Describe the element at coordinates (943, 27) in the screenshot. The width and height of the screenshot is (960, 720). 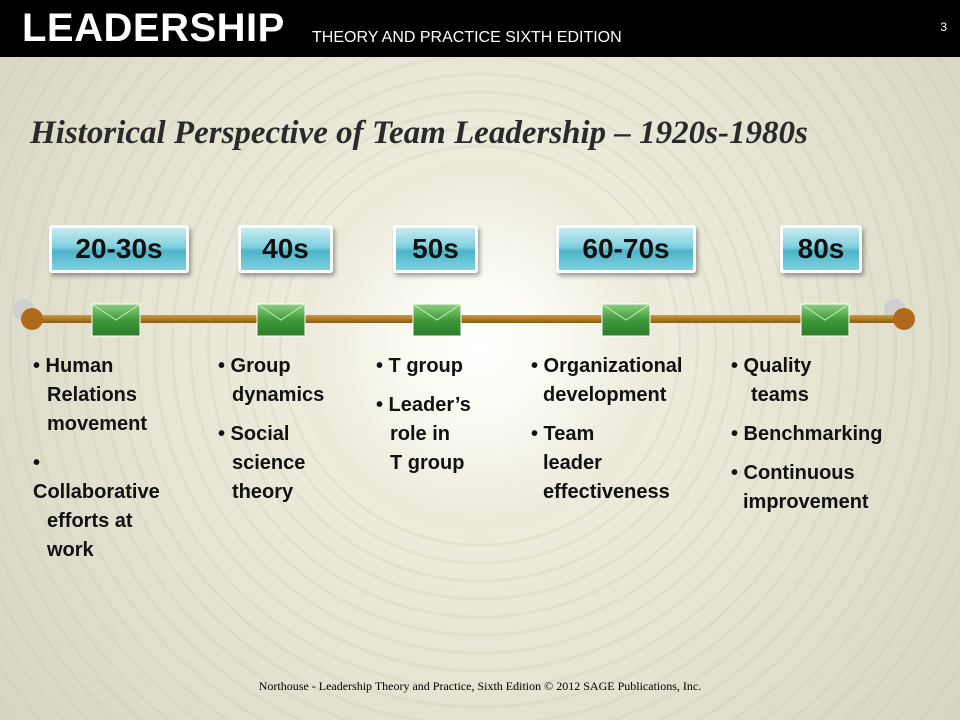
I see `page-number: 3` at that location.